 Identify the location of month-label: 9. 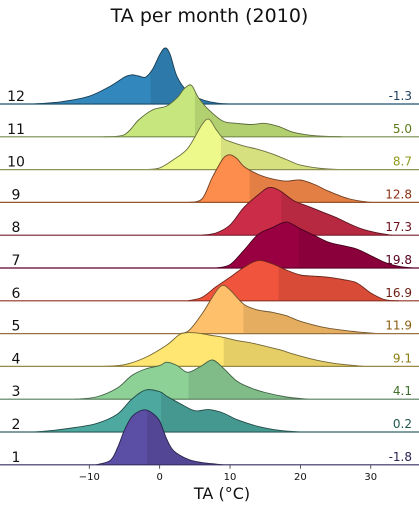
(16, 195).